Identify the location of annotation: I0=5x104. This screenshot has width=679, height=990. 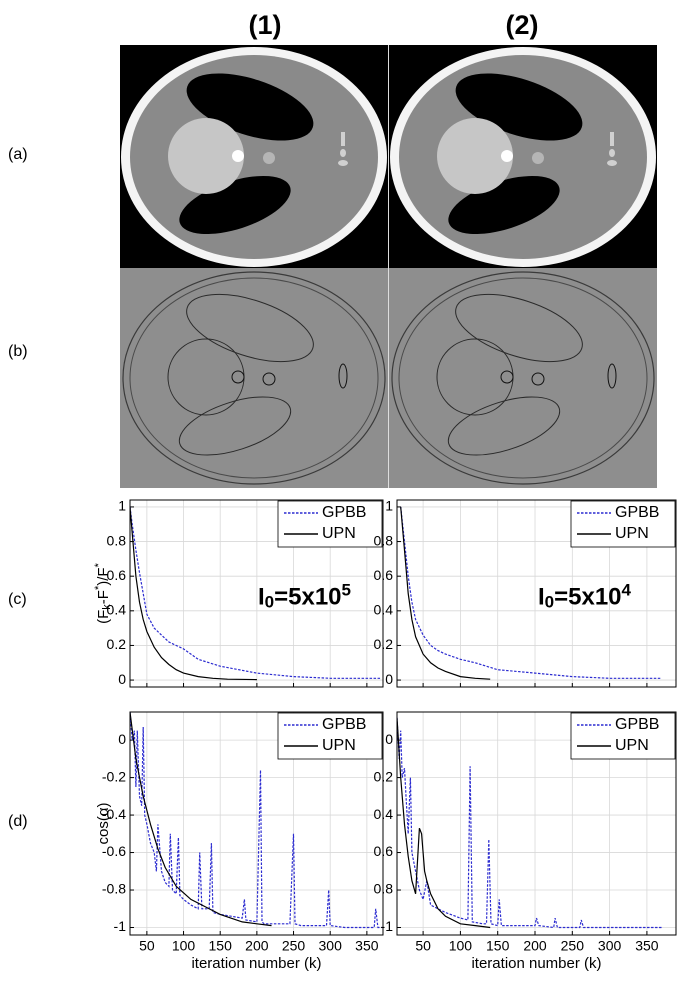
(585, 595).